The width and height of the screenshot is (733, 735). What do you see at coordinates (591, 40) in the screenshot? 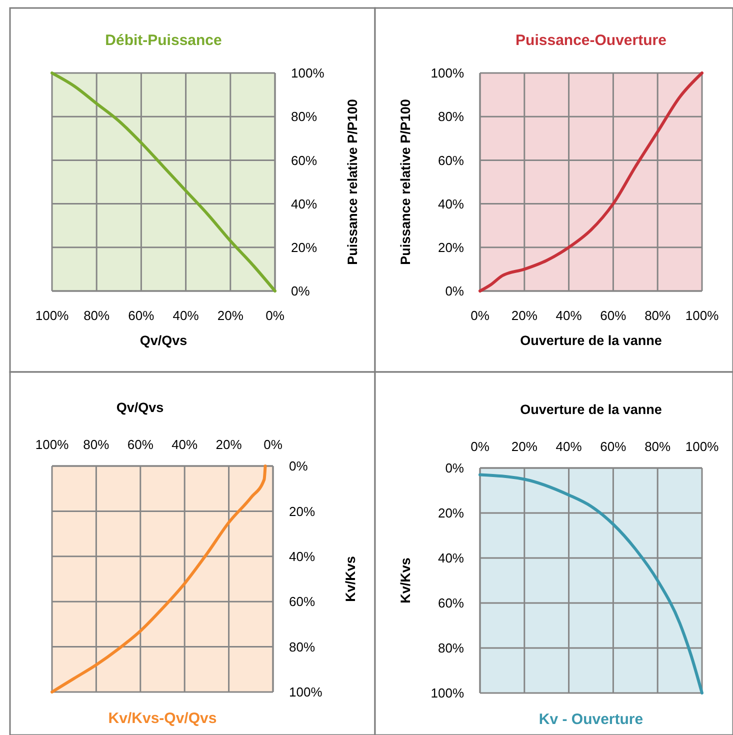
I see `chart-title: Puissance-Ouverture` at bounding box center [591, 40].